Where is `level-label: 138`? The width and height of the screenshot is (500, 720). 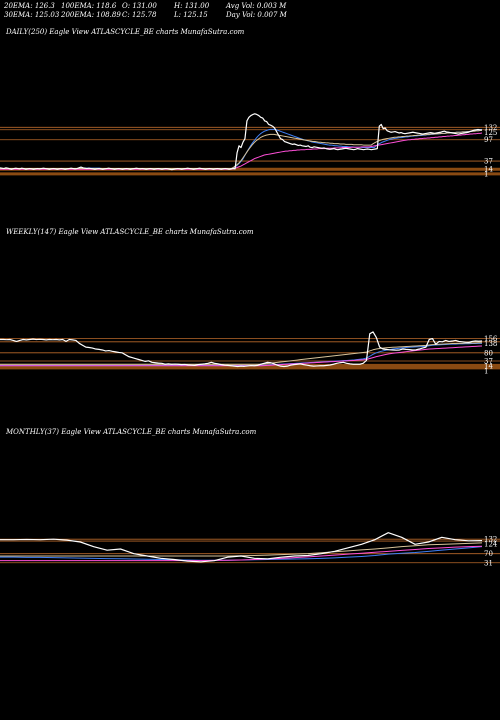 level-label: 138 is located at coordinates (490, 344).